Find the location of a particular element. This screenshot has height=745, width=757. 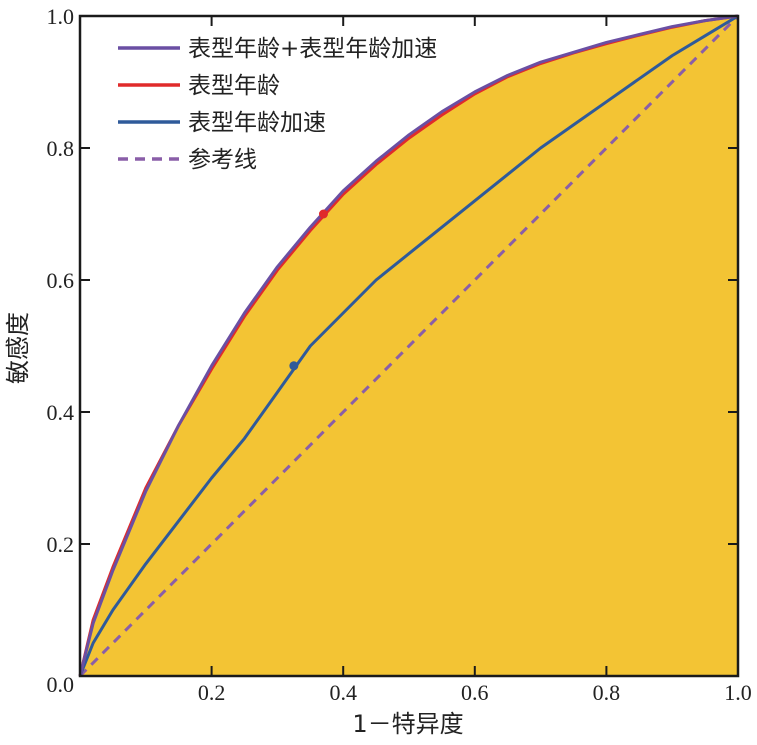

legend-label-3: 参考线 is located at coordinates (222, 160).